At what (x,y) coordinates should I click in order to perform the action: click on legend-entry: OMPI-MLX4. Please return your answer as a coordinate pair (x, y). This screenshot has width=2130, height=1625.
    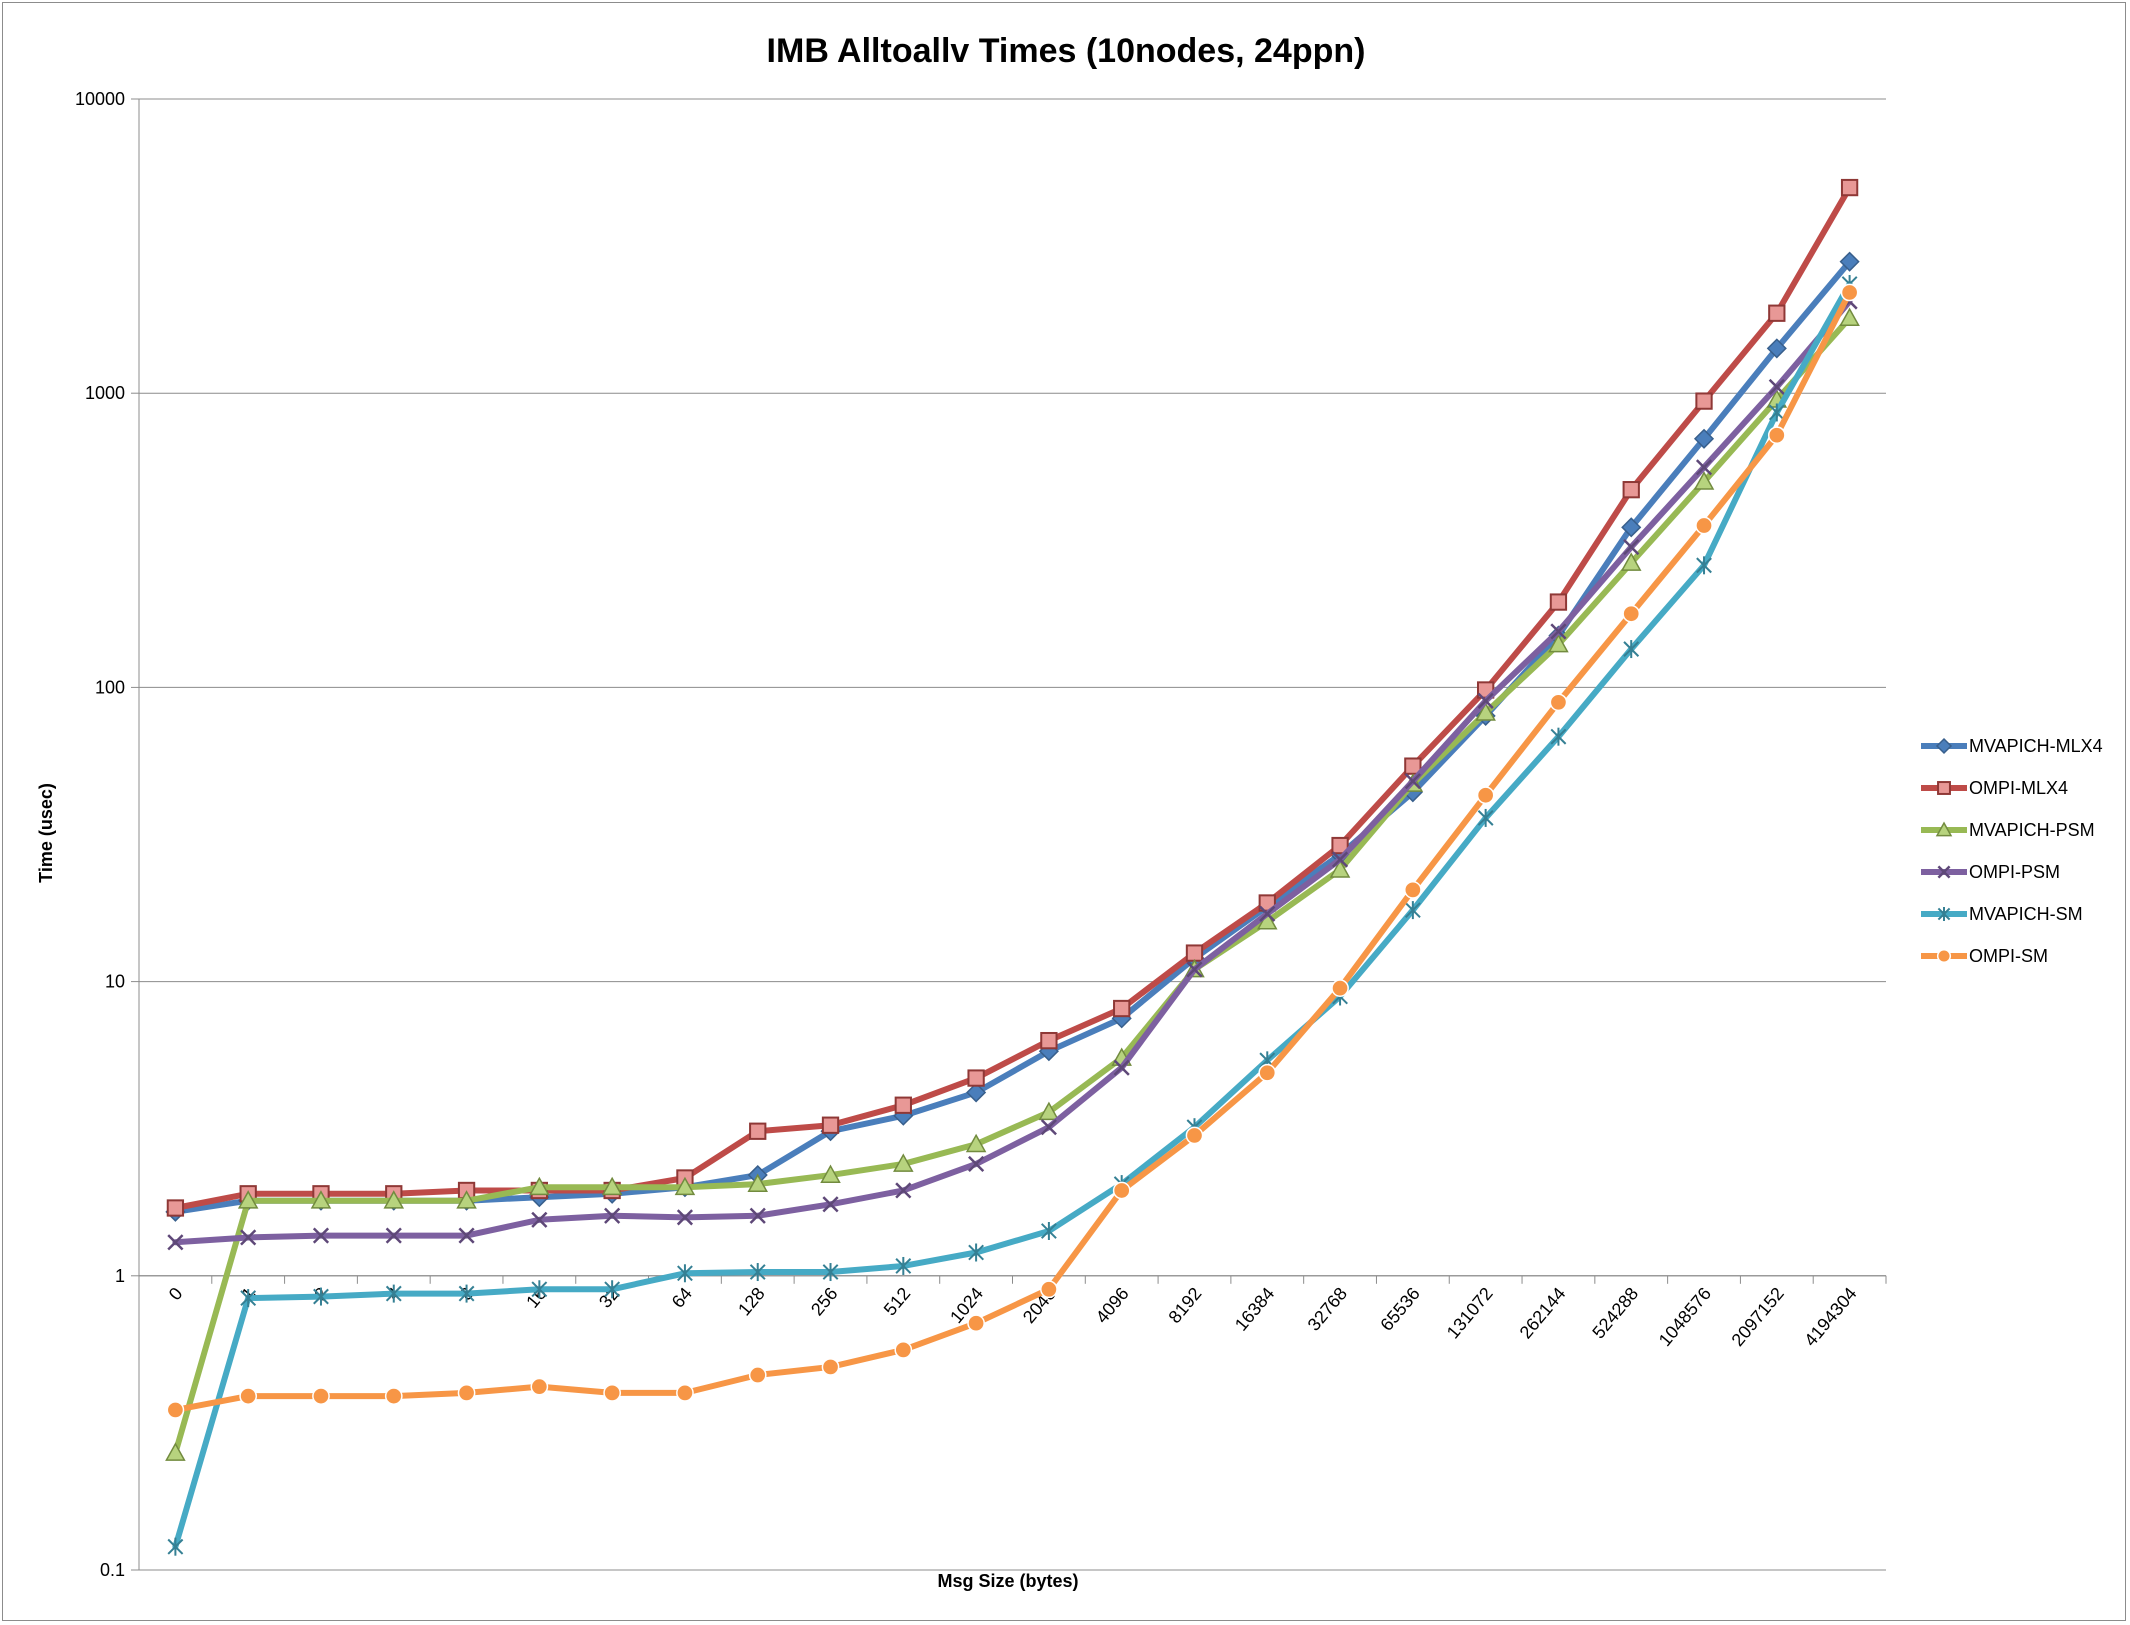
    Looking at the image, I should click on (1994, 788).